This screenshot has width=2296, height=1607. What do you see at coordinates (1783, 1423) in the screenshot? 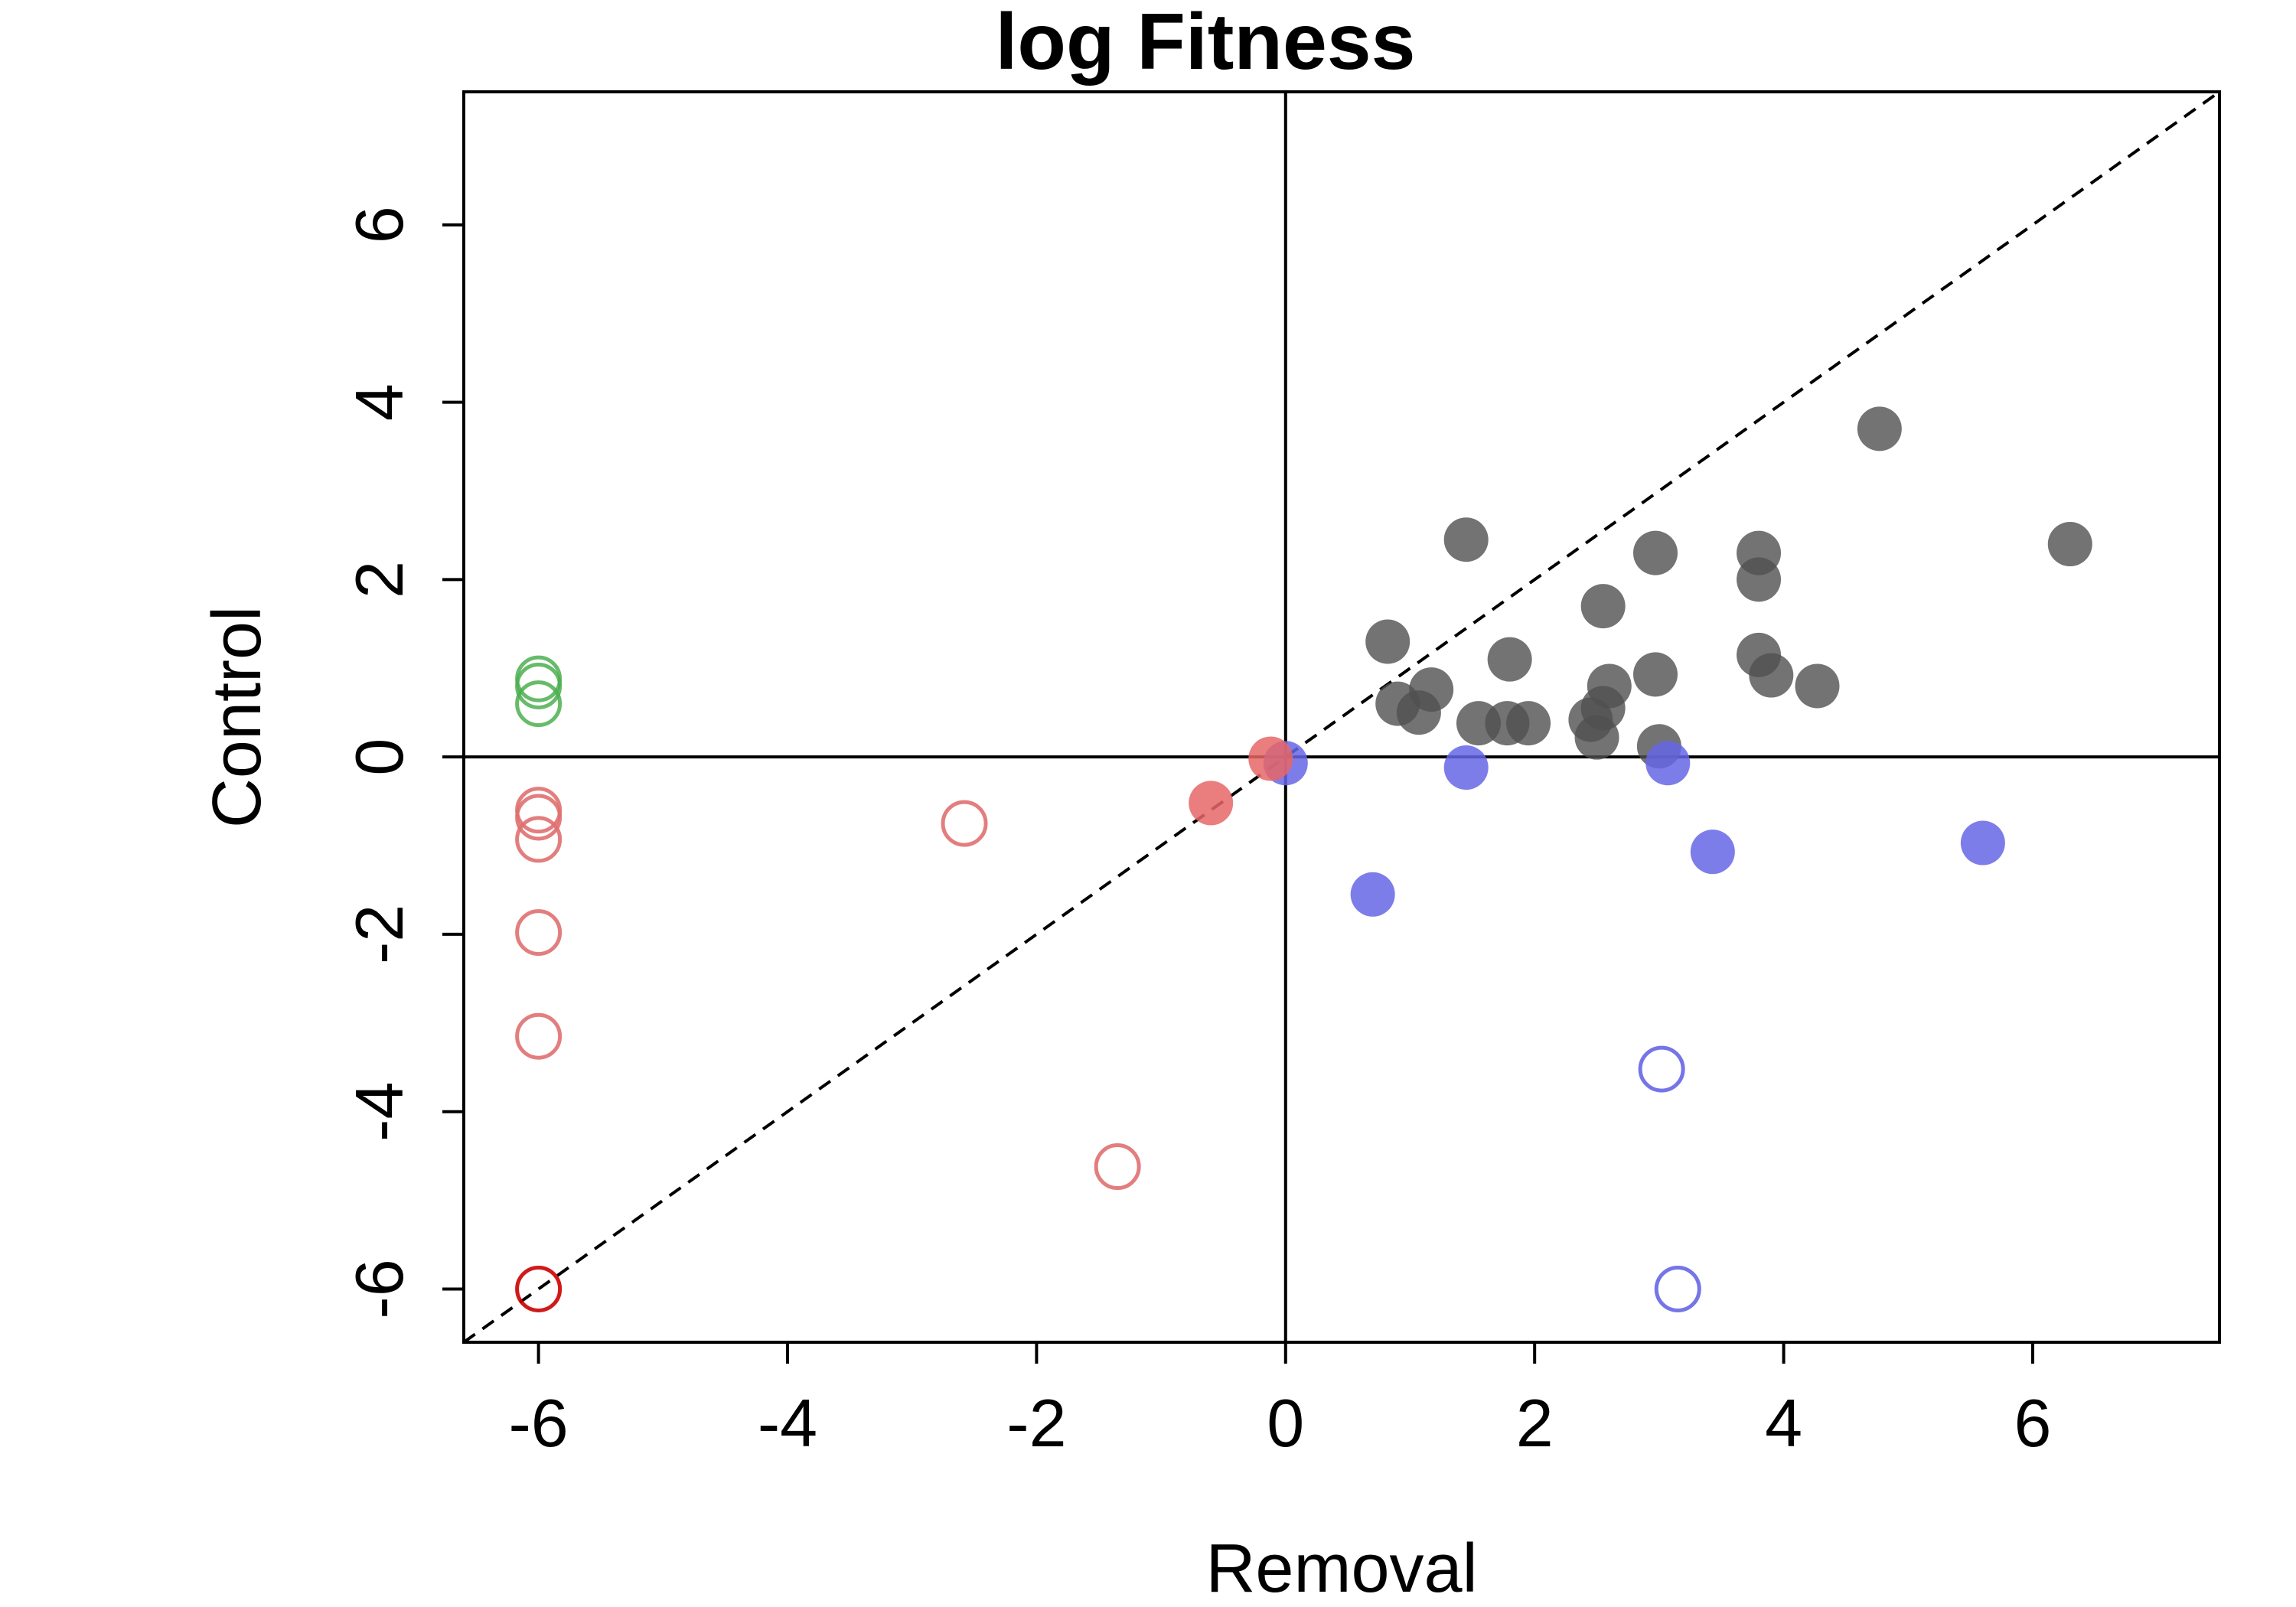
I see `x-tick-label: 4` at bounding box center [1783, 1423].